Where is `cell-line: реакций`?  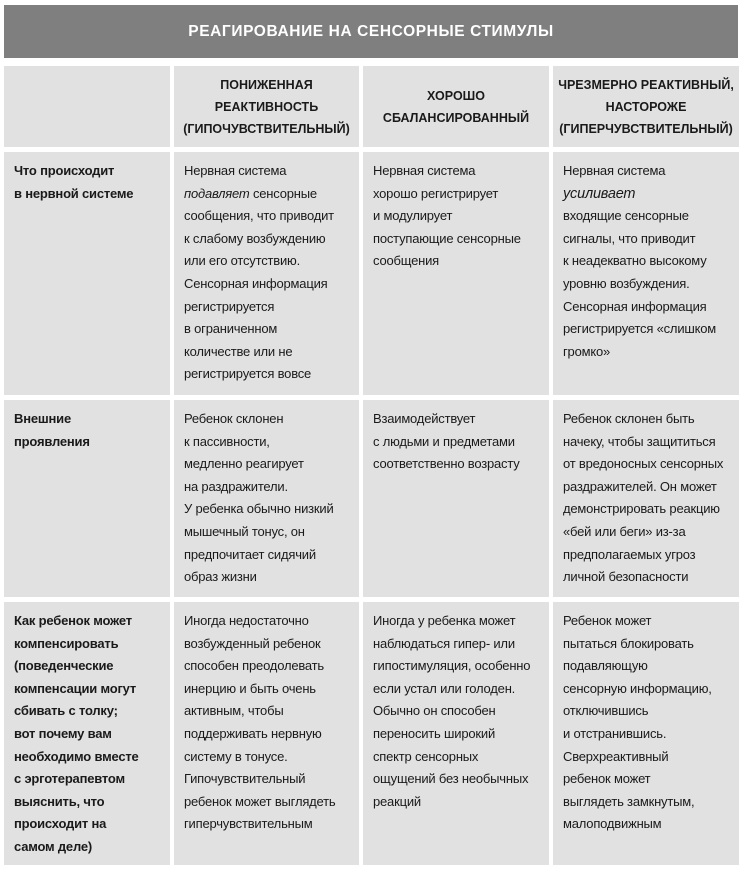
cell-line: реакций is located at coordinates (397, 801).